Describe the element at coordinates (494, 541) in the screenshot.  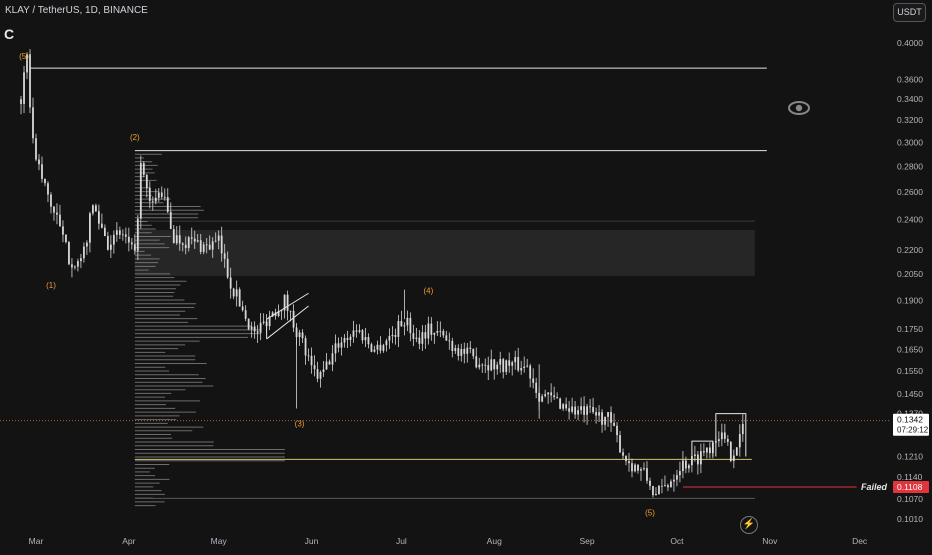
I see `x-tick-label: Aug` at that location.